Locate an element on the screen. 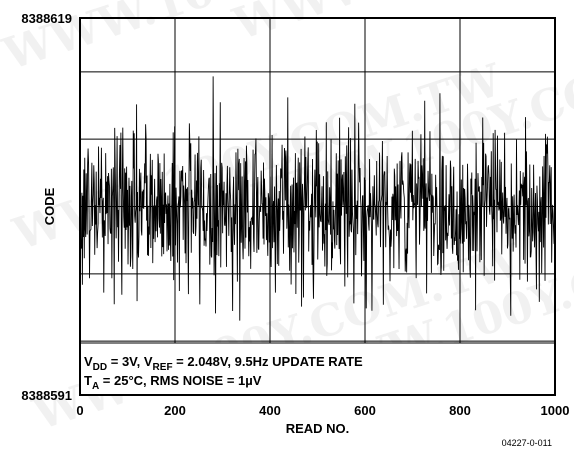  annotation-subscript: DD is located at coordinates (100, 367).